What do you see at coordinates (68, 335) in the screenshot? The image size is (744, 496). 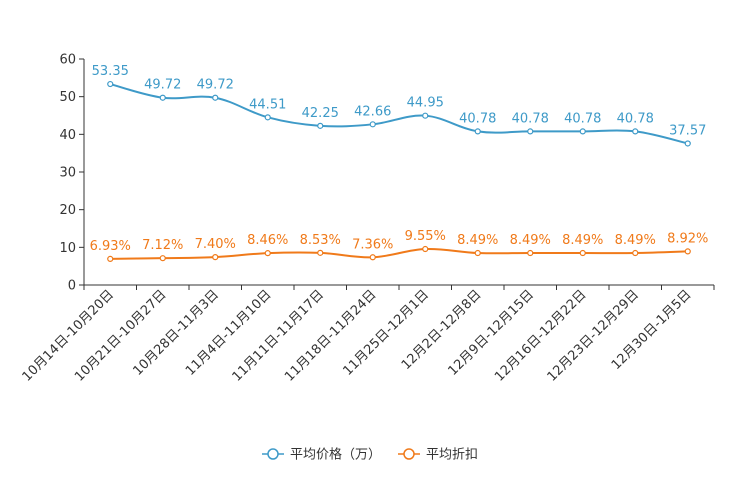 I see `x-tick-label: 10月14日-10月20日` at bounding box center [68, 335].